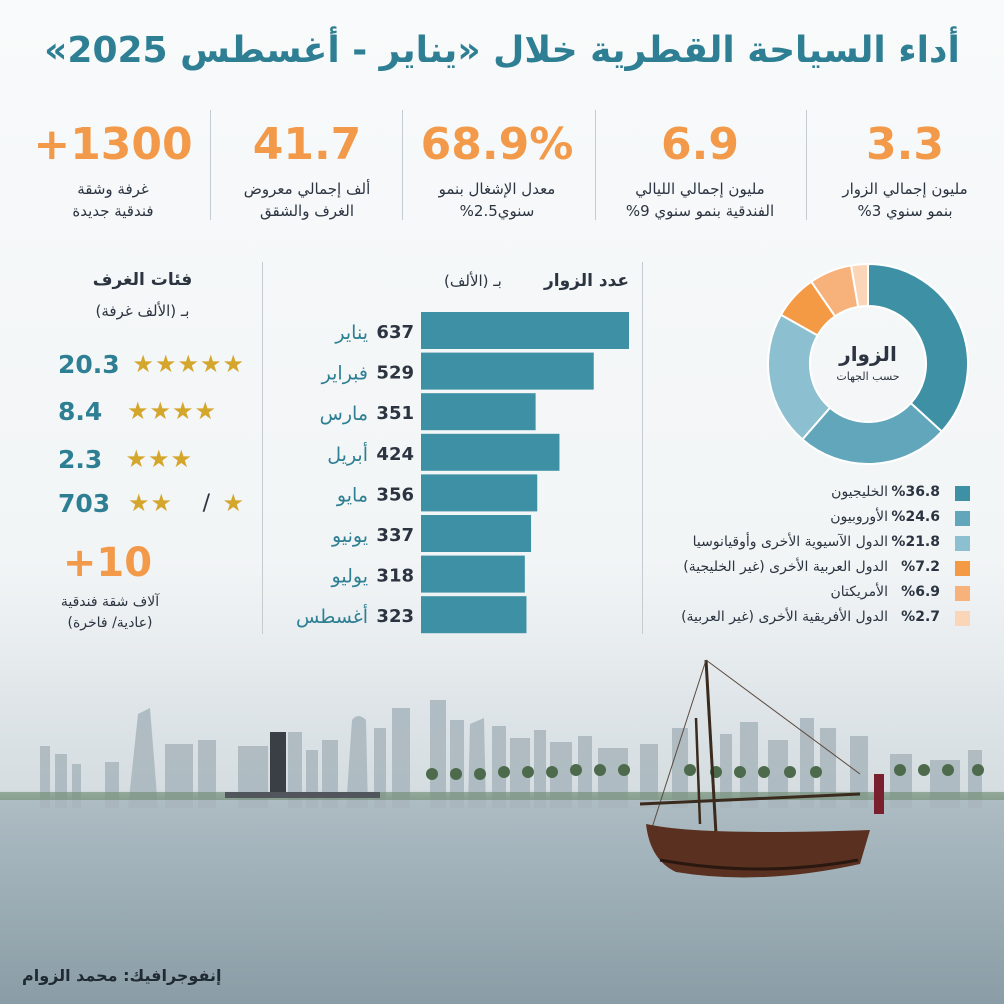  Describe the element at coordinates (868, 354) in the screenshot. I see `donut-title: الزوار` at that location.